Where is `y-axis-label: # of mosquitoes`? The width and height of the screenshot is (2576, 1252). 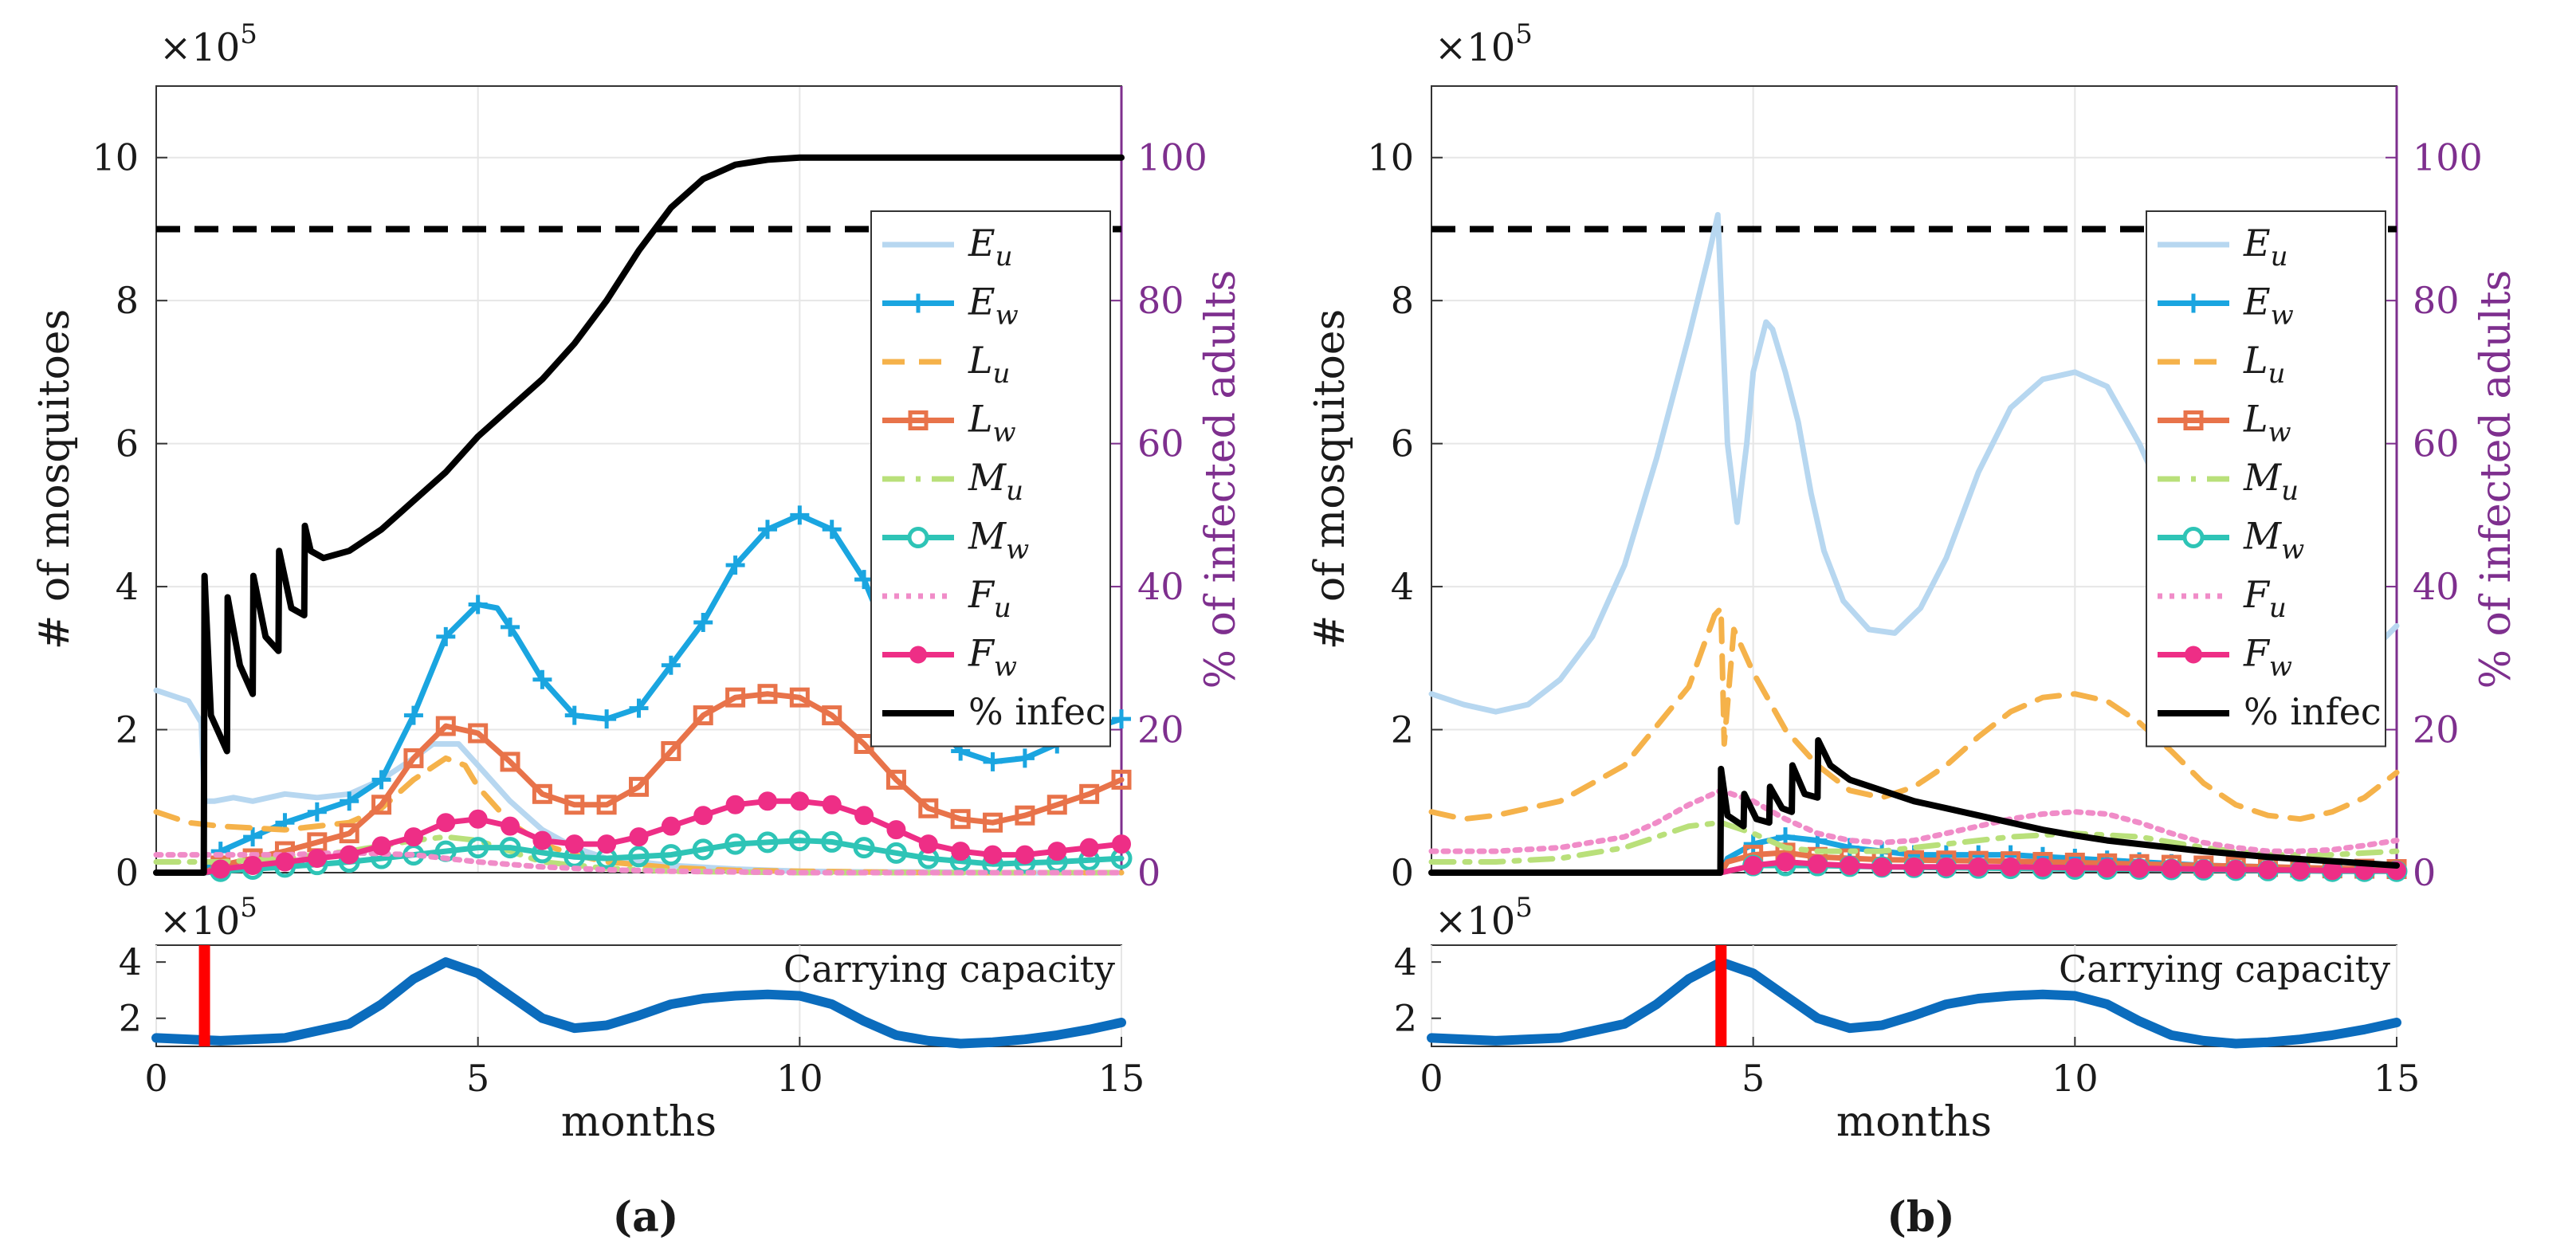 y-axis-label: # of mosquitoes is located at coordinates (55, 479).